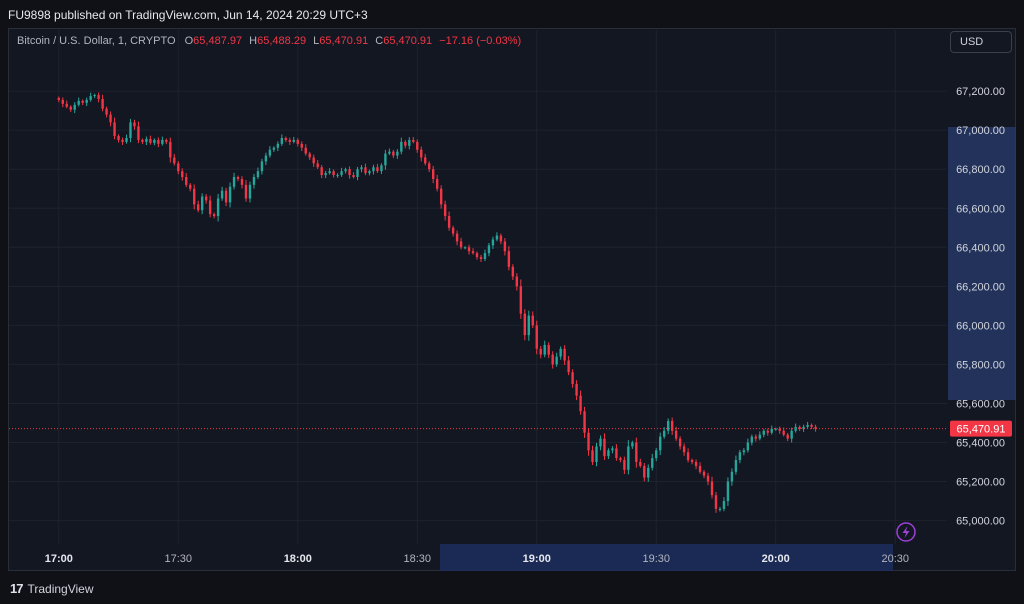  I want to click on lightning-icon, so click(906, 532).